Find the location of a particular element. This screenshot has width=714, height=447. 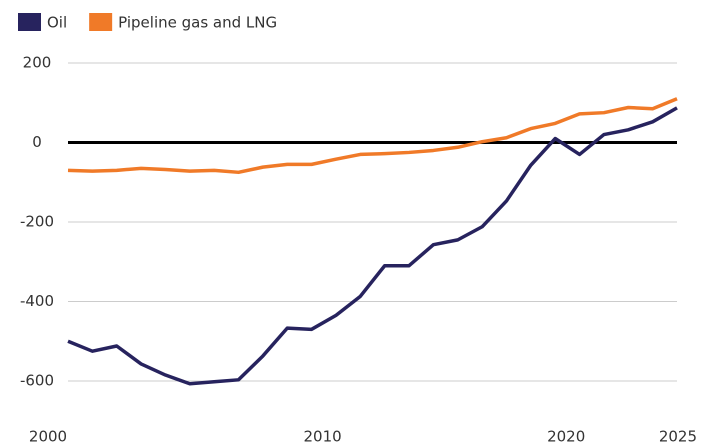

legend-label: Pipeline gas and LNG is located at coordinates (197, 23).